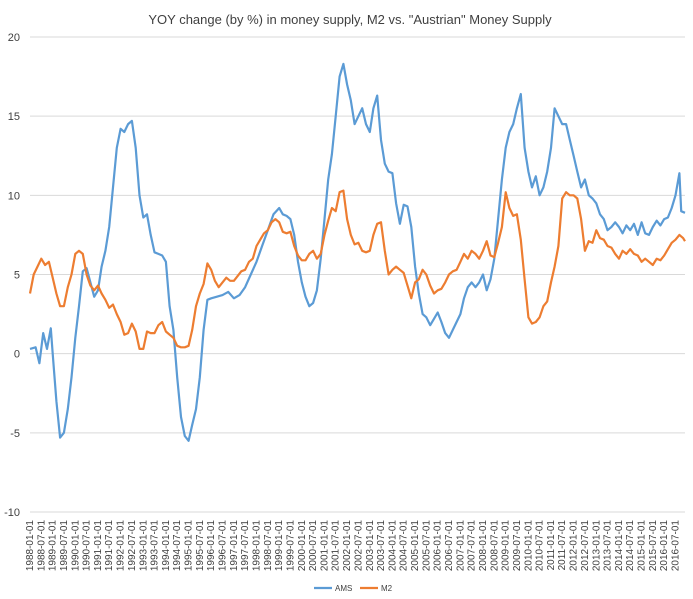 The height and width of the screenshot is (599, 693). I want to click on x-tick-label: 2014-07-01, so click(630, 546).